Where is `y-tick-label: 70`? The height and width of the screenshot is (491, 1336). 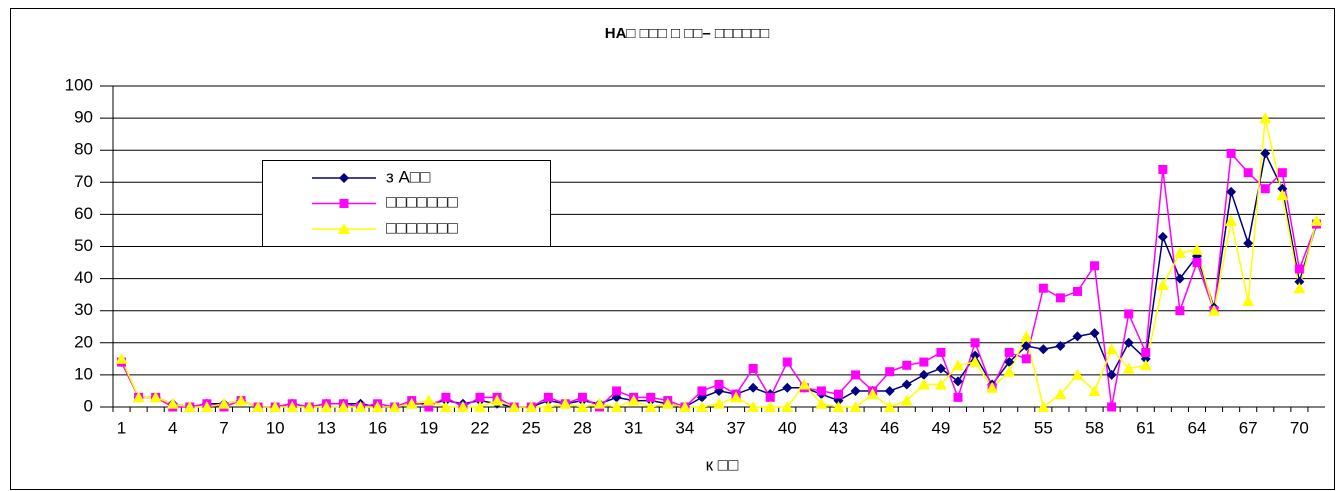
y-tick-label: 70 is located at coordinates (83, 181).